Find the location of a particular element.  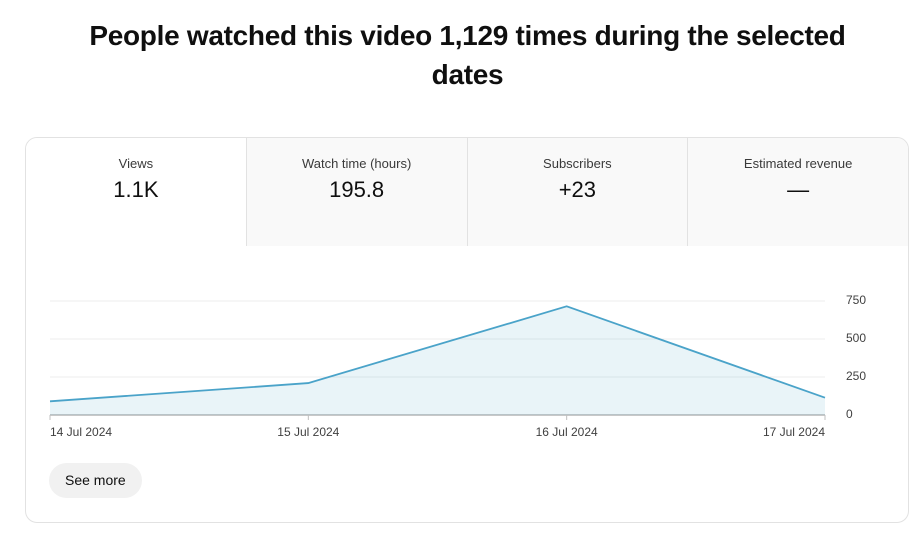

tab-label: Estimated revenue is located at coordinates (798, 163).